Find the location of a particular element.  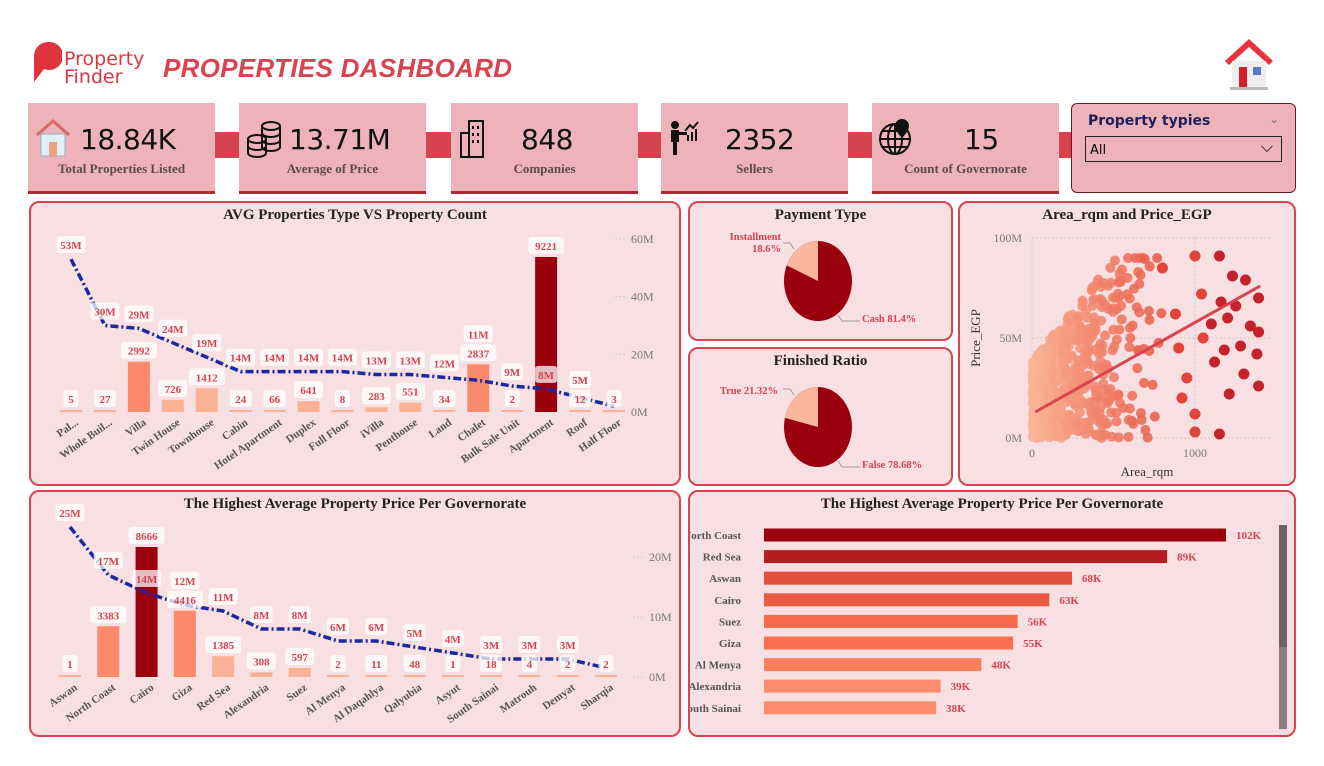

y-tick-label: 50M is located at coordinates (1010, 338).